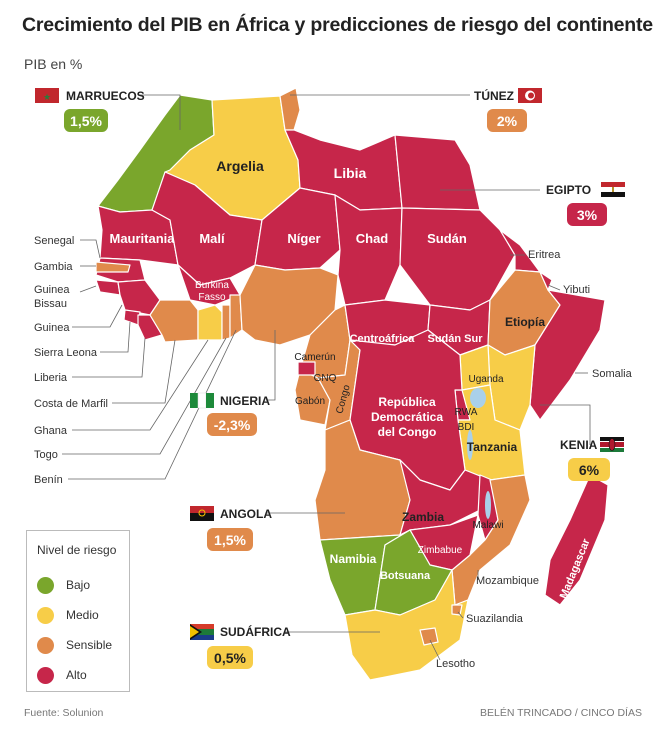 The width and height of the screenshot is (664, 732). I want to click on region-egipto, so click(437, 172).